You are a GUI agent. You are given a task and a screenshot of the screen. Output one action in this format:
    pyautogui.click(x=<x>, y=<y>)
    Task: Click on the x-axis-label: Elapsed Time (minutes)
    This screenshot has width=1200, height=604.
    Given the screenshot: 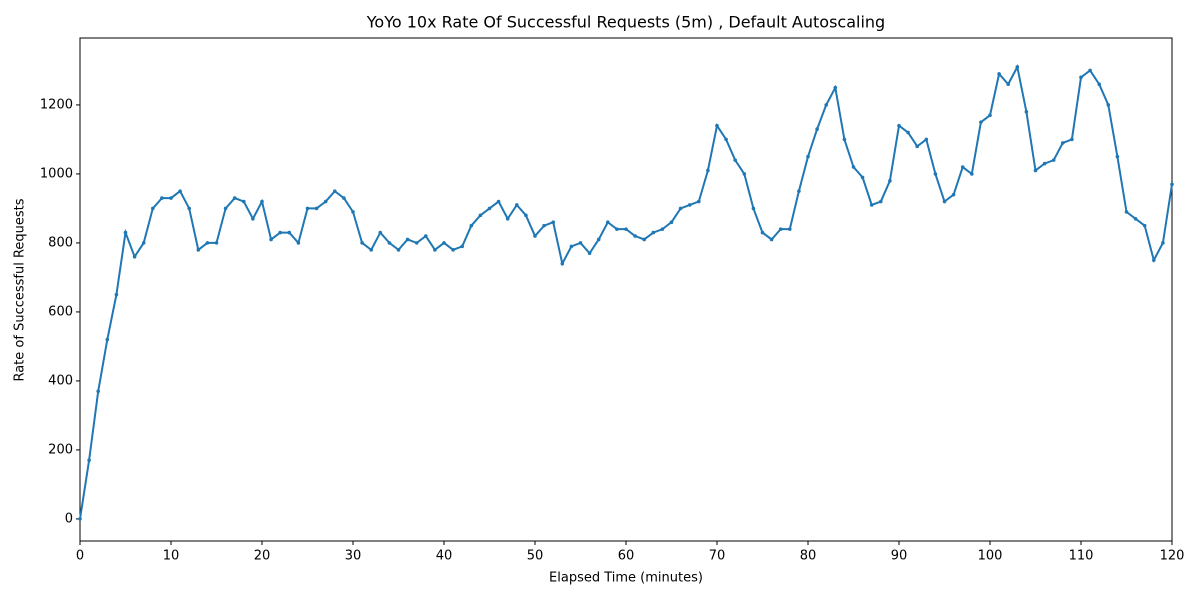 What is the action you would take?
    pyautogui.click(x=626, y=578)
    